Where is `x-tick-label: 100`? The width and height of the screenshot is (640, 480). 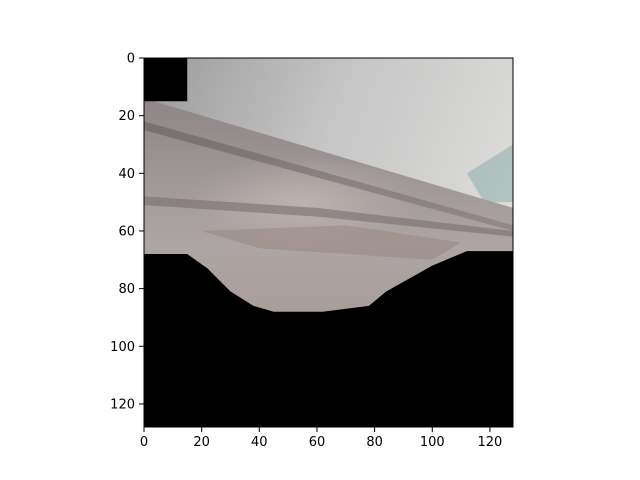
x-tick-label: 100 is located at coordinates (432, 442).